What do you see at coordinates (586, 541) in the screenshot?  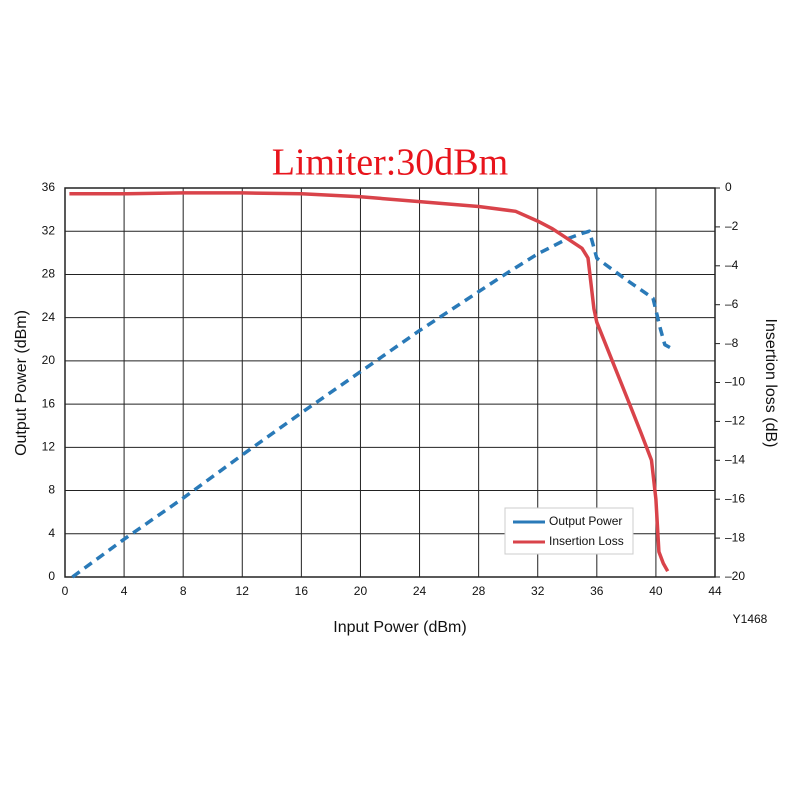 I see `legend-label: Insertion Loss` at bounding box center [586, 541].